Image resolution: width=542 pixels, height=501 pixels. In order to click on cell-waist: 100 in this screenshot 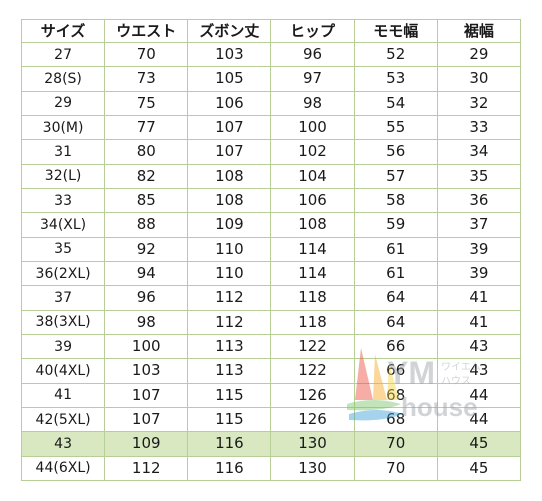, I will do `click(146, 346)`.